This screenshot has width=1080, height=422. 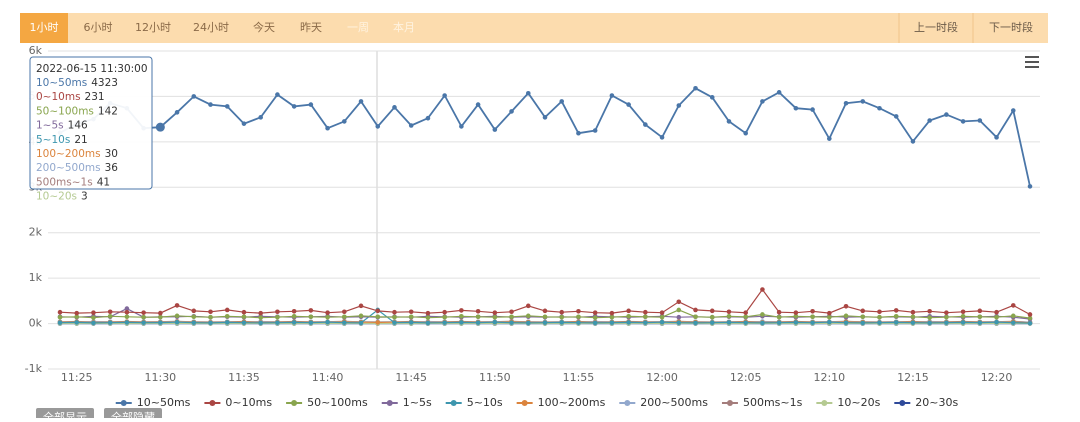 What do you see at coordinates (153, 27) in the screenshot?
I see `tab: 12小时` at bounding box center [153, 27].